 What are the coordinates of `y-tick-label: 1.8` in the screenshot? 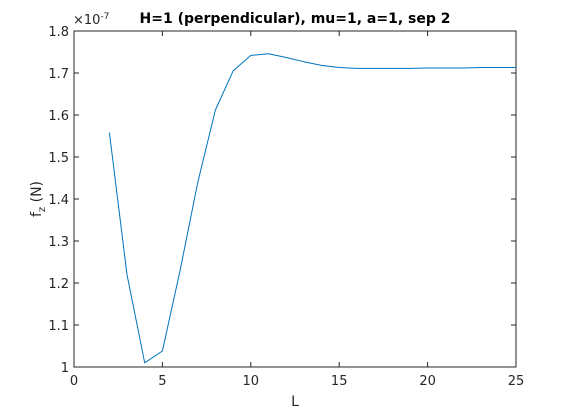 It's located at (58, 32).